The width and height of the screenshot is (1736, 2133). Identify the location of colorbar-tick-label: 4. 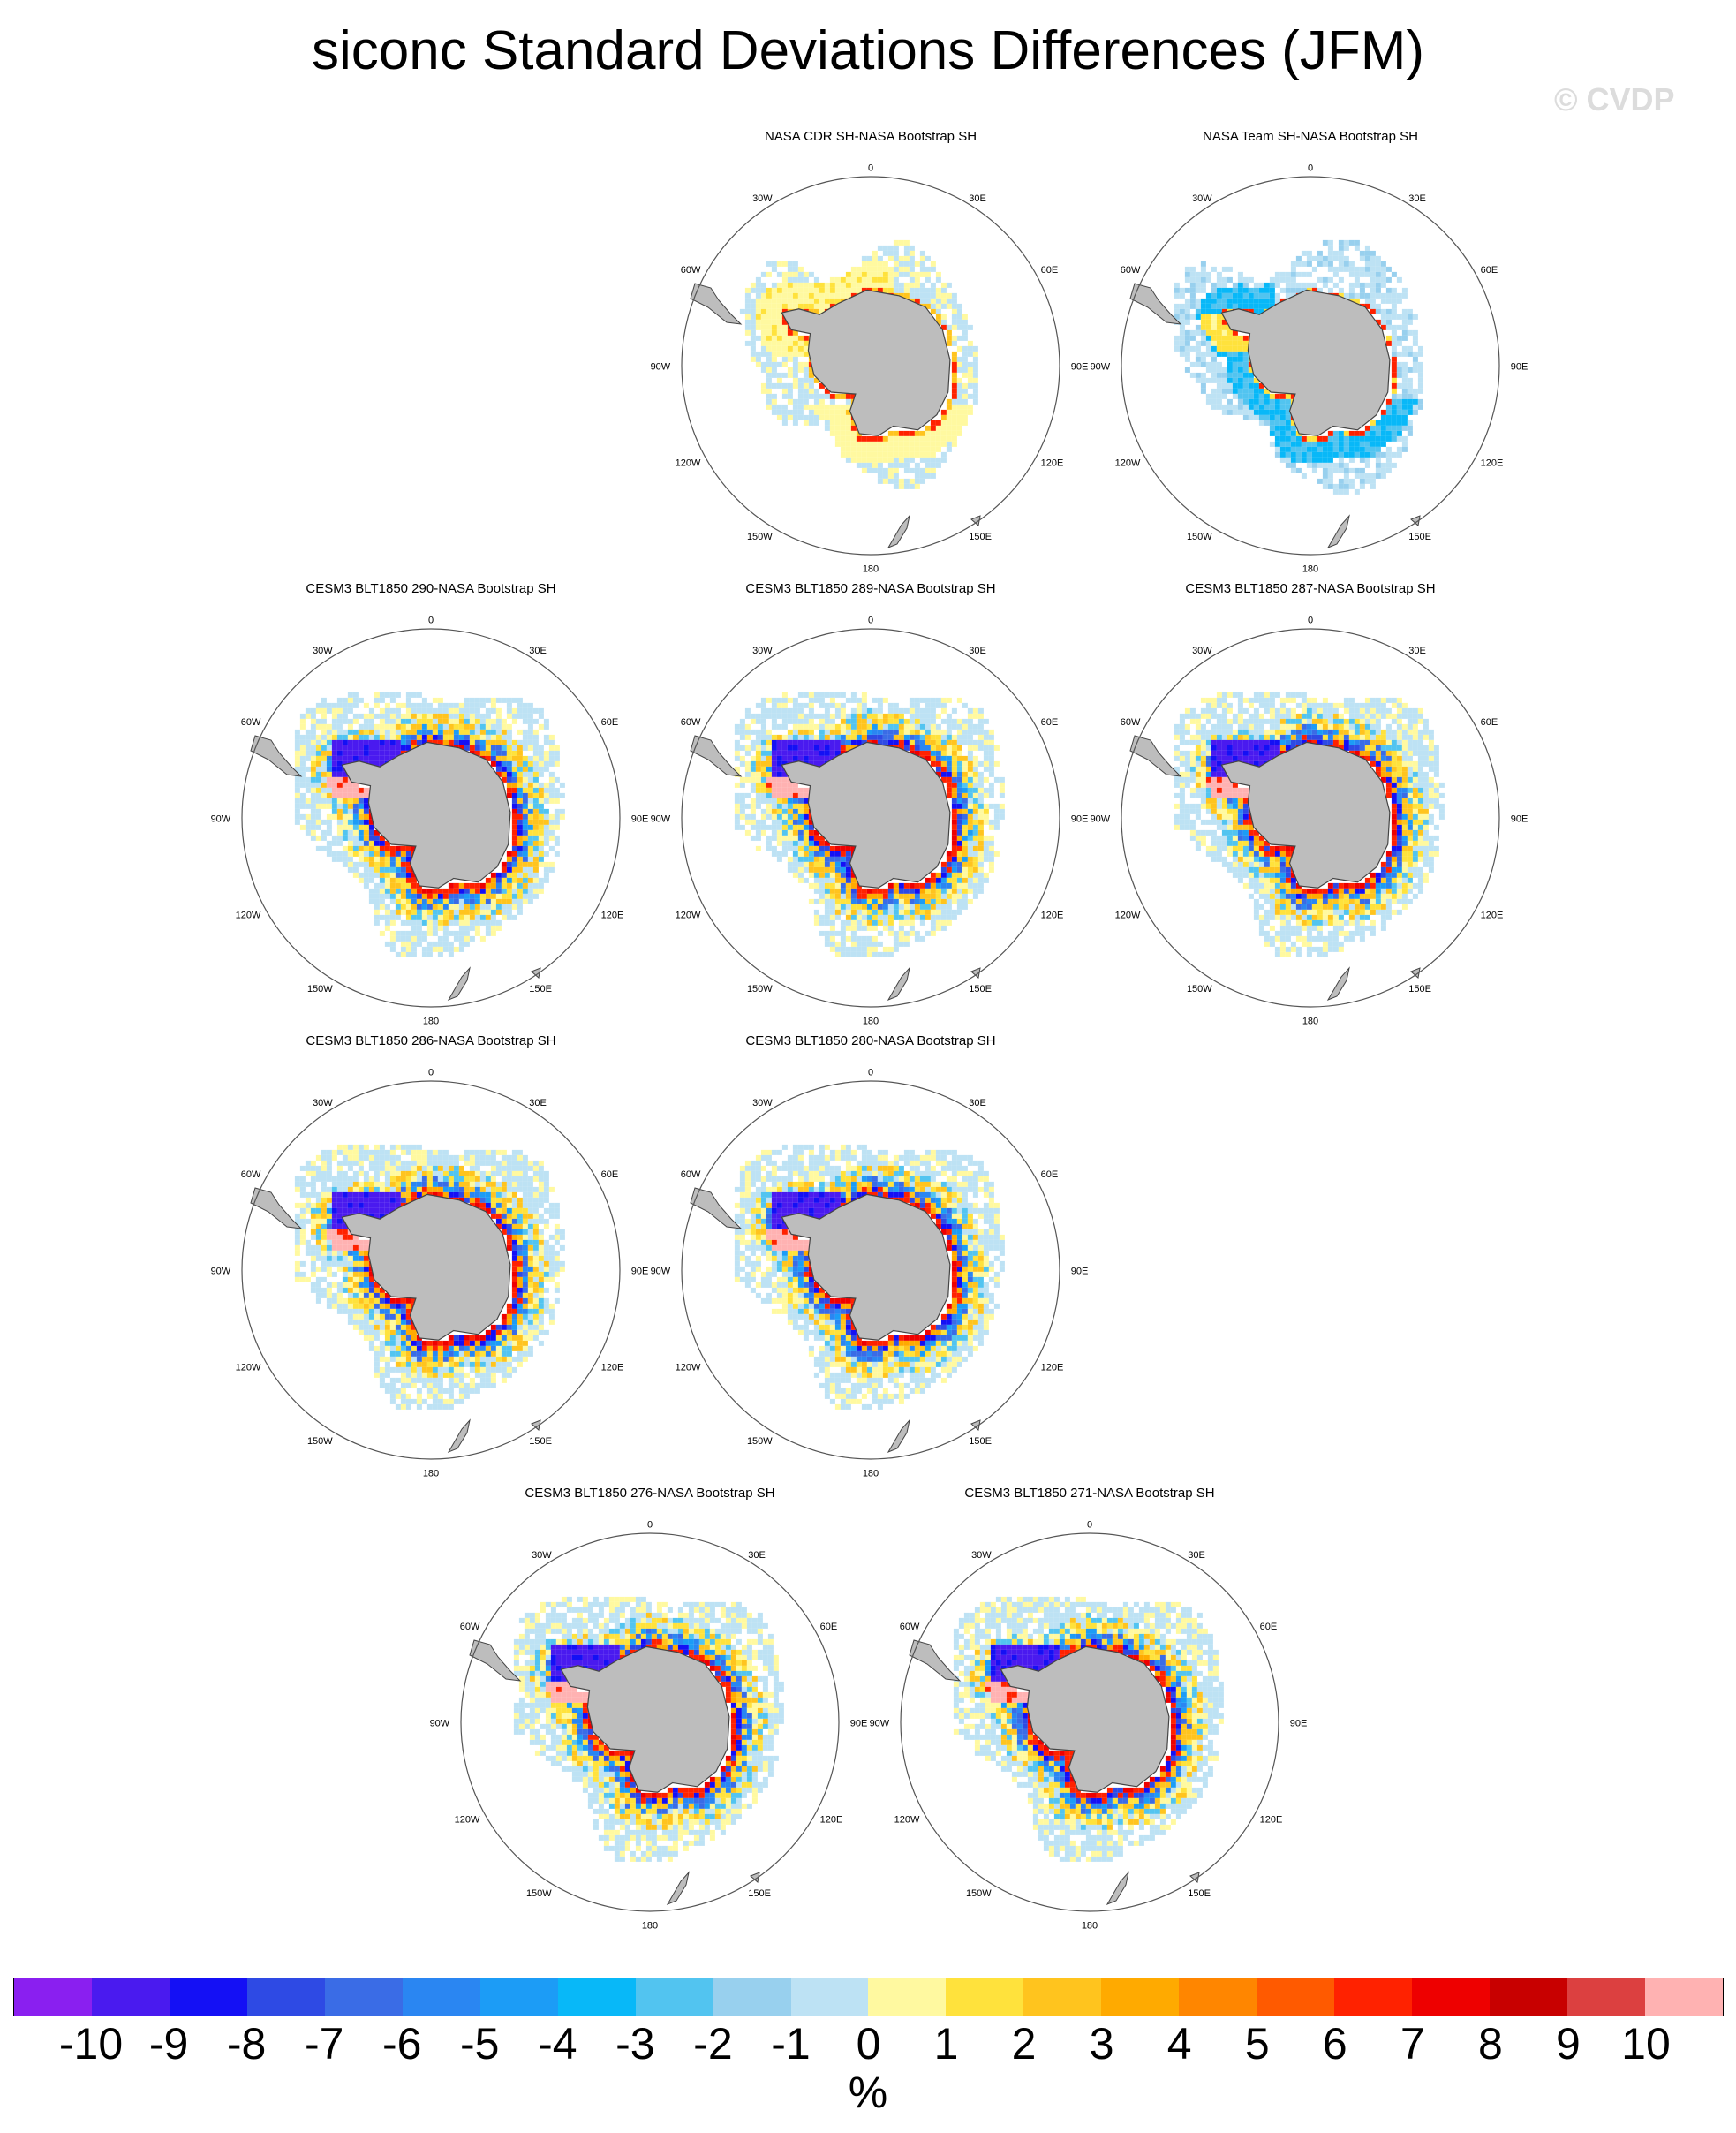
(1179, 2044).